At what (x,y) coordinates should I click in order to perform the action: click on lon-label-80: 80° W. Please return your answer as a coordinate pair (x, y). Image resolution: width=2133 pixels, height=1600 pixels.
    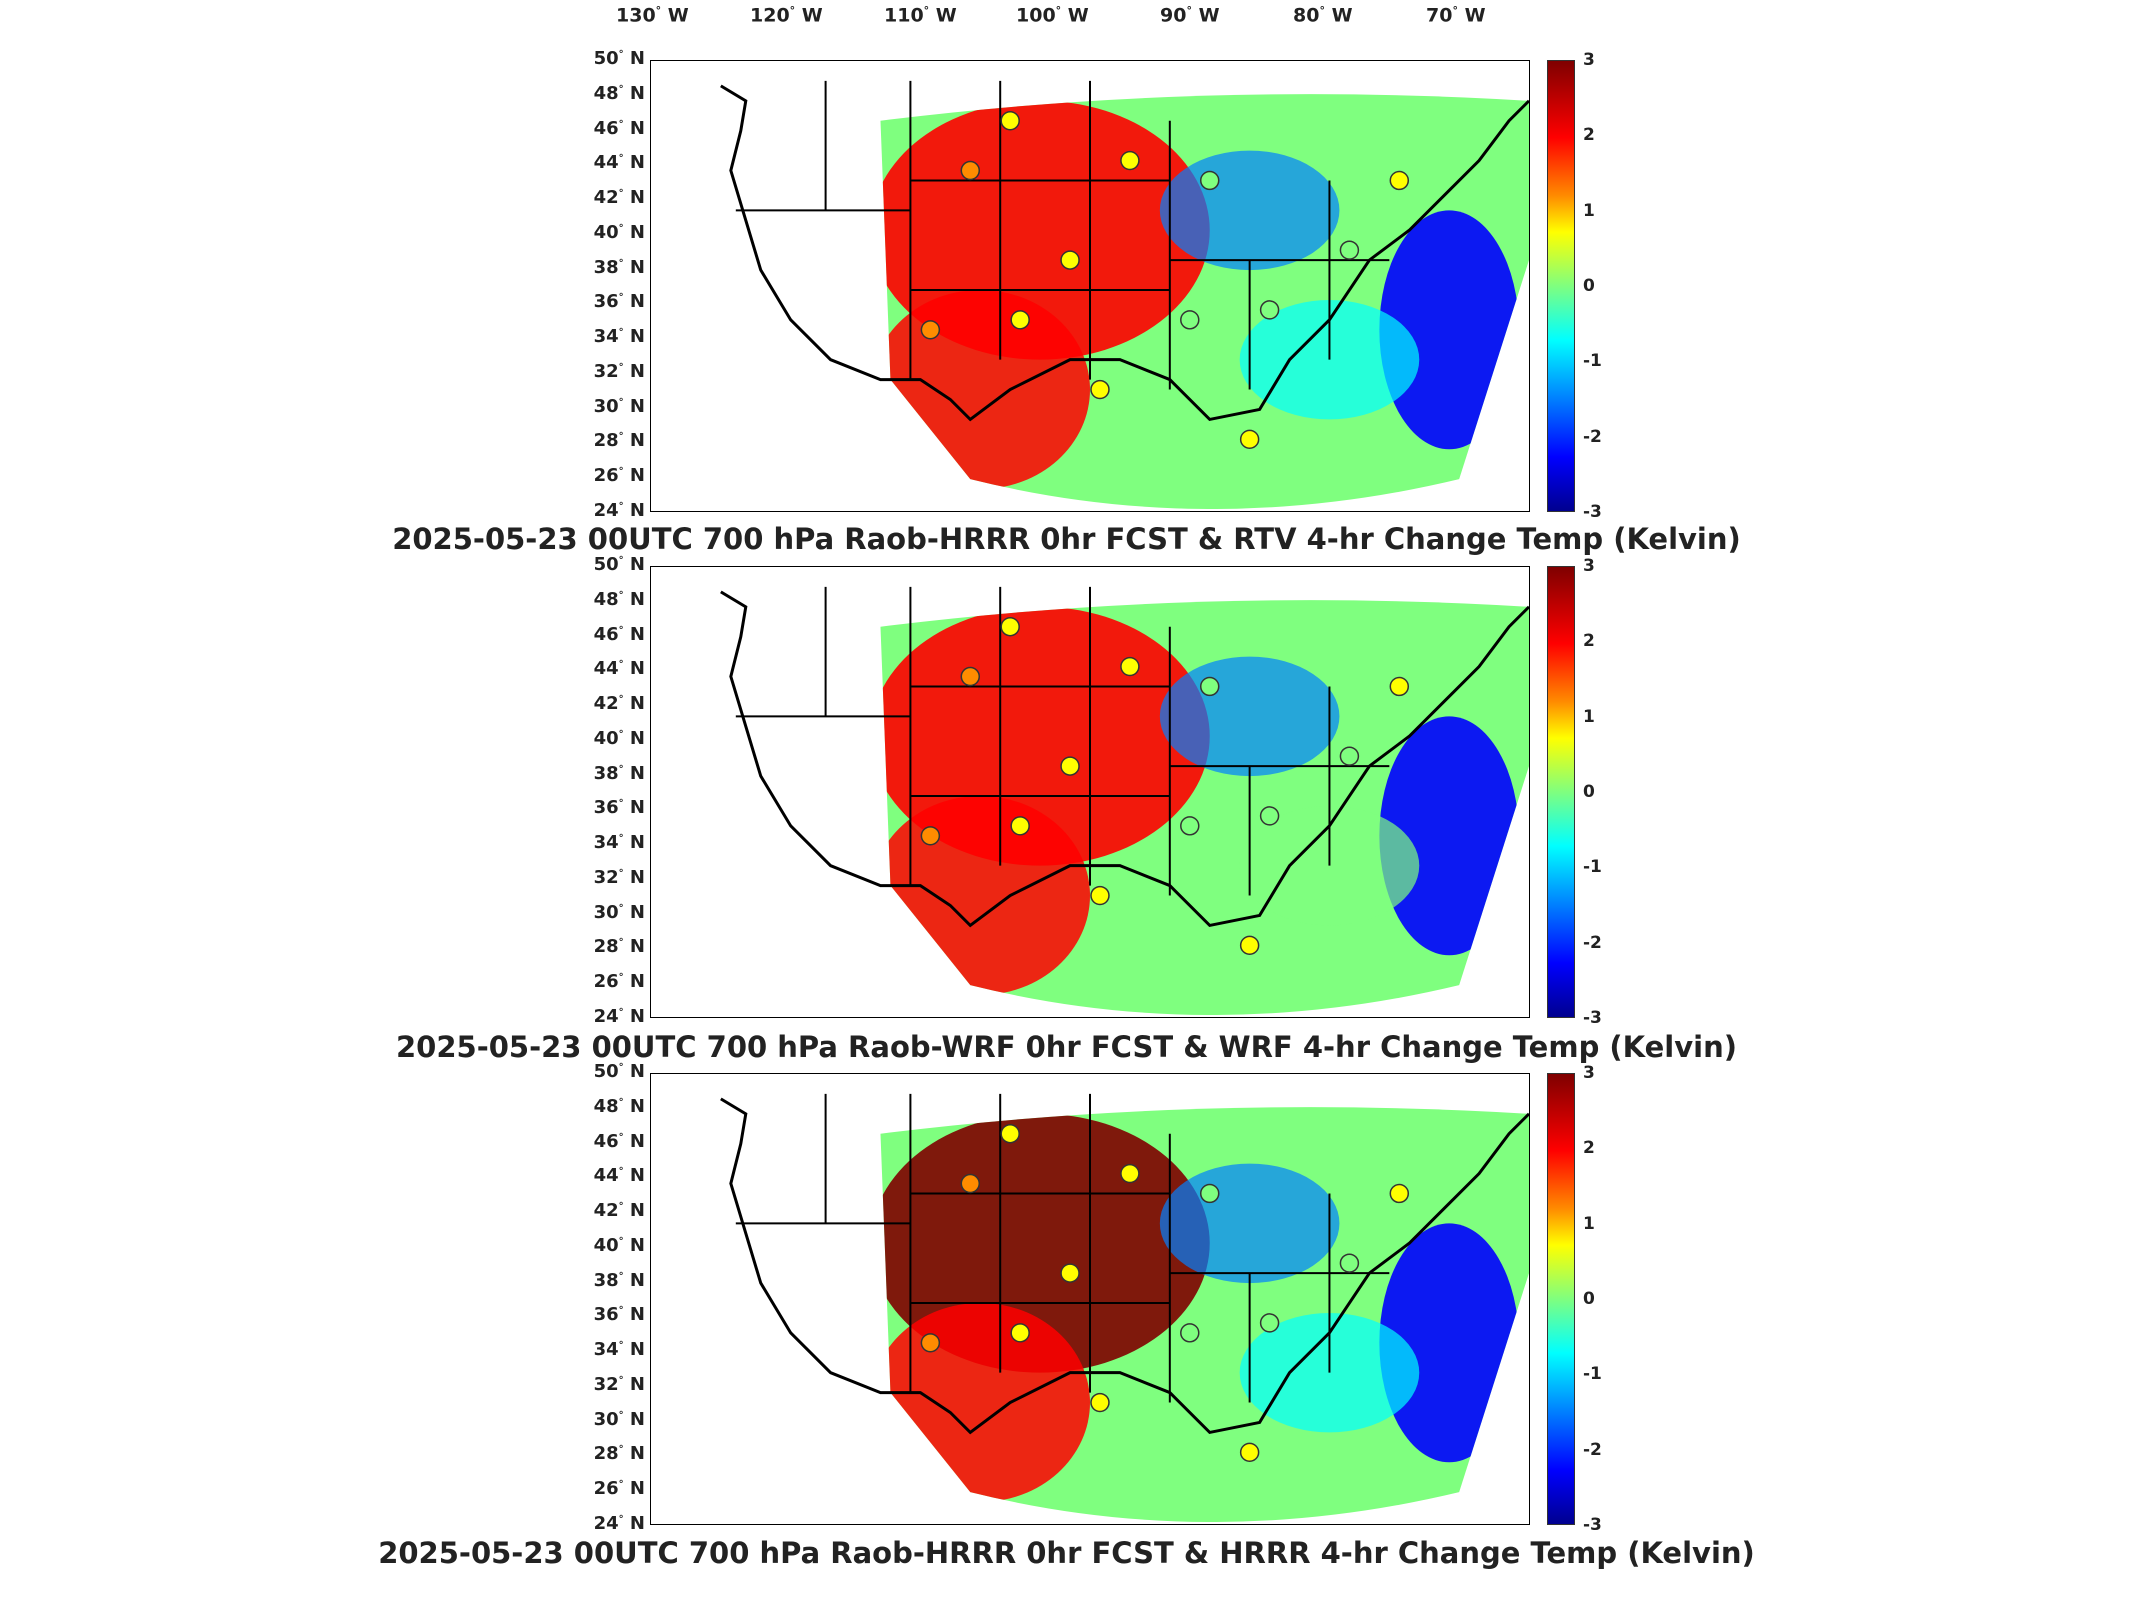
    Looking at the image, I should click on (1323, 15).